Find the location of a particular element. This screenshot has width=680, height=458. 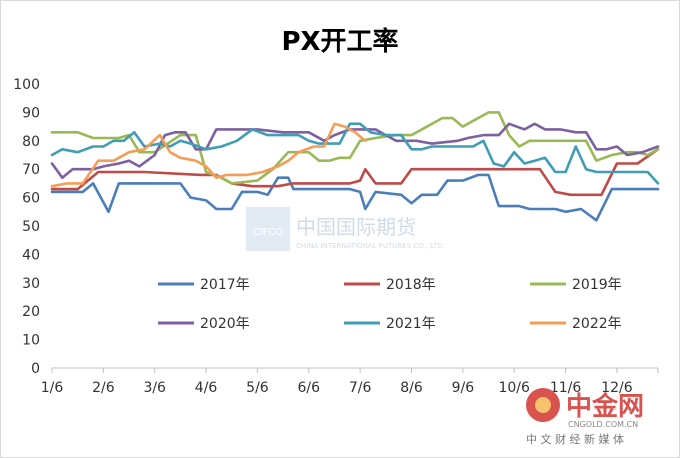

chart-title: PX开工率 is located at coordinates (339, 41).